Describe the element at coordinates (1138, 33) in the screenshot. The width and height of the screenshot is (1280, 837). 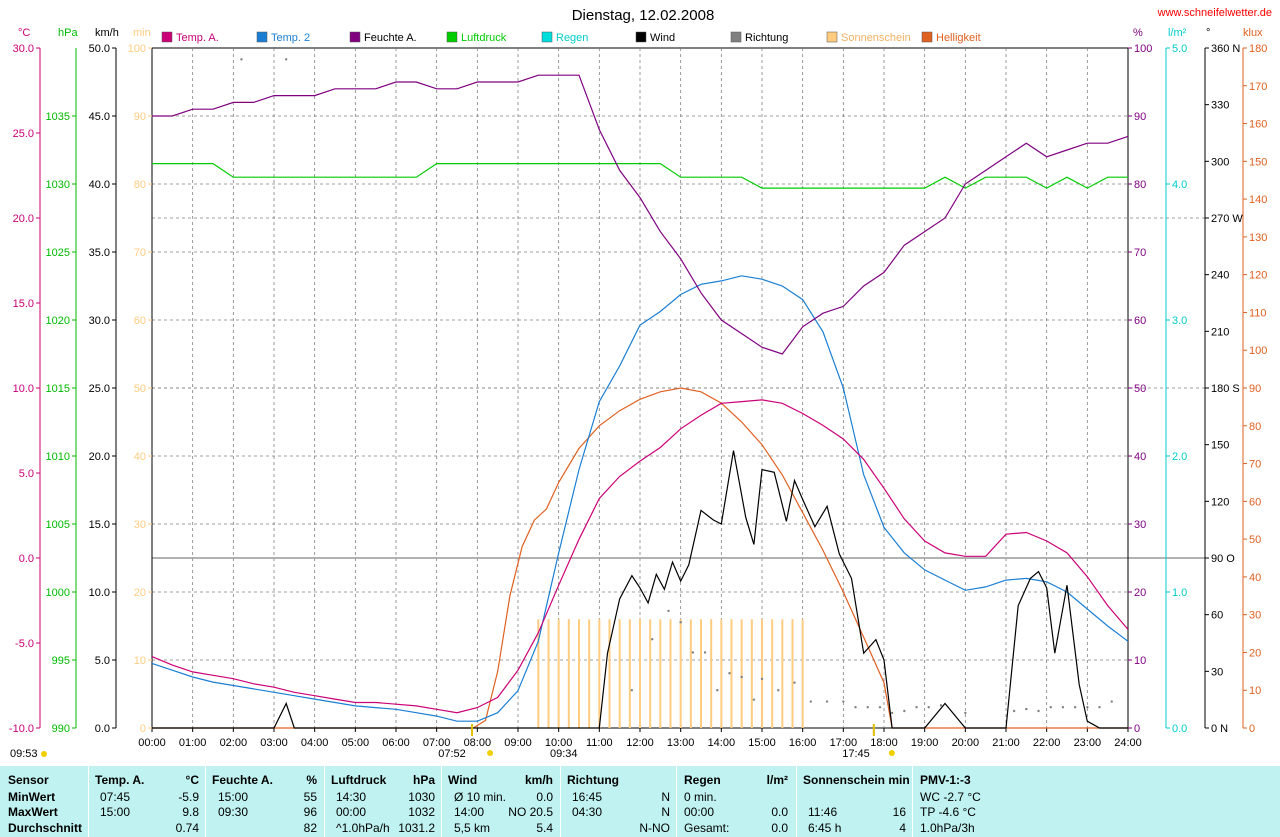
I see `pct-axis-unit: %` at that location.